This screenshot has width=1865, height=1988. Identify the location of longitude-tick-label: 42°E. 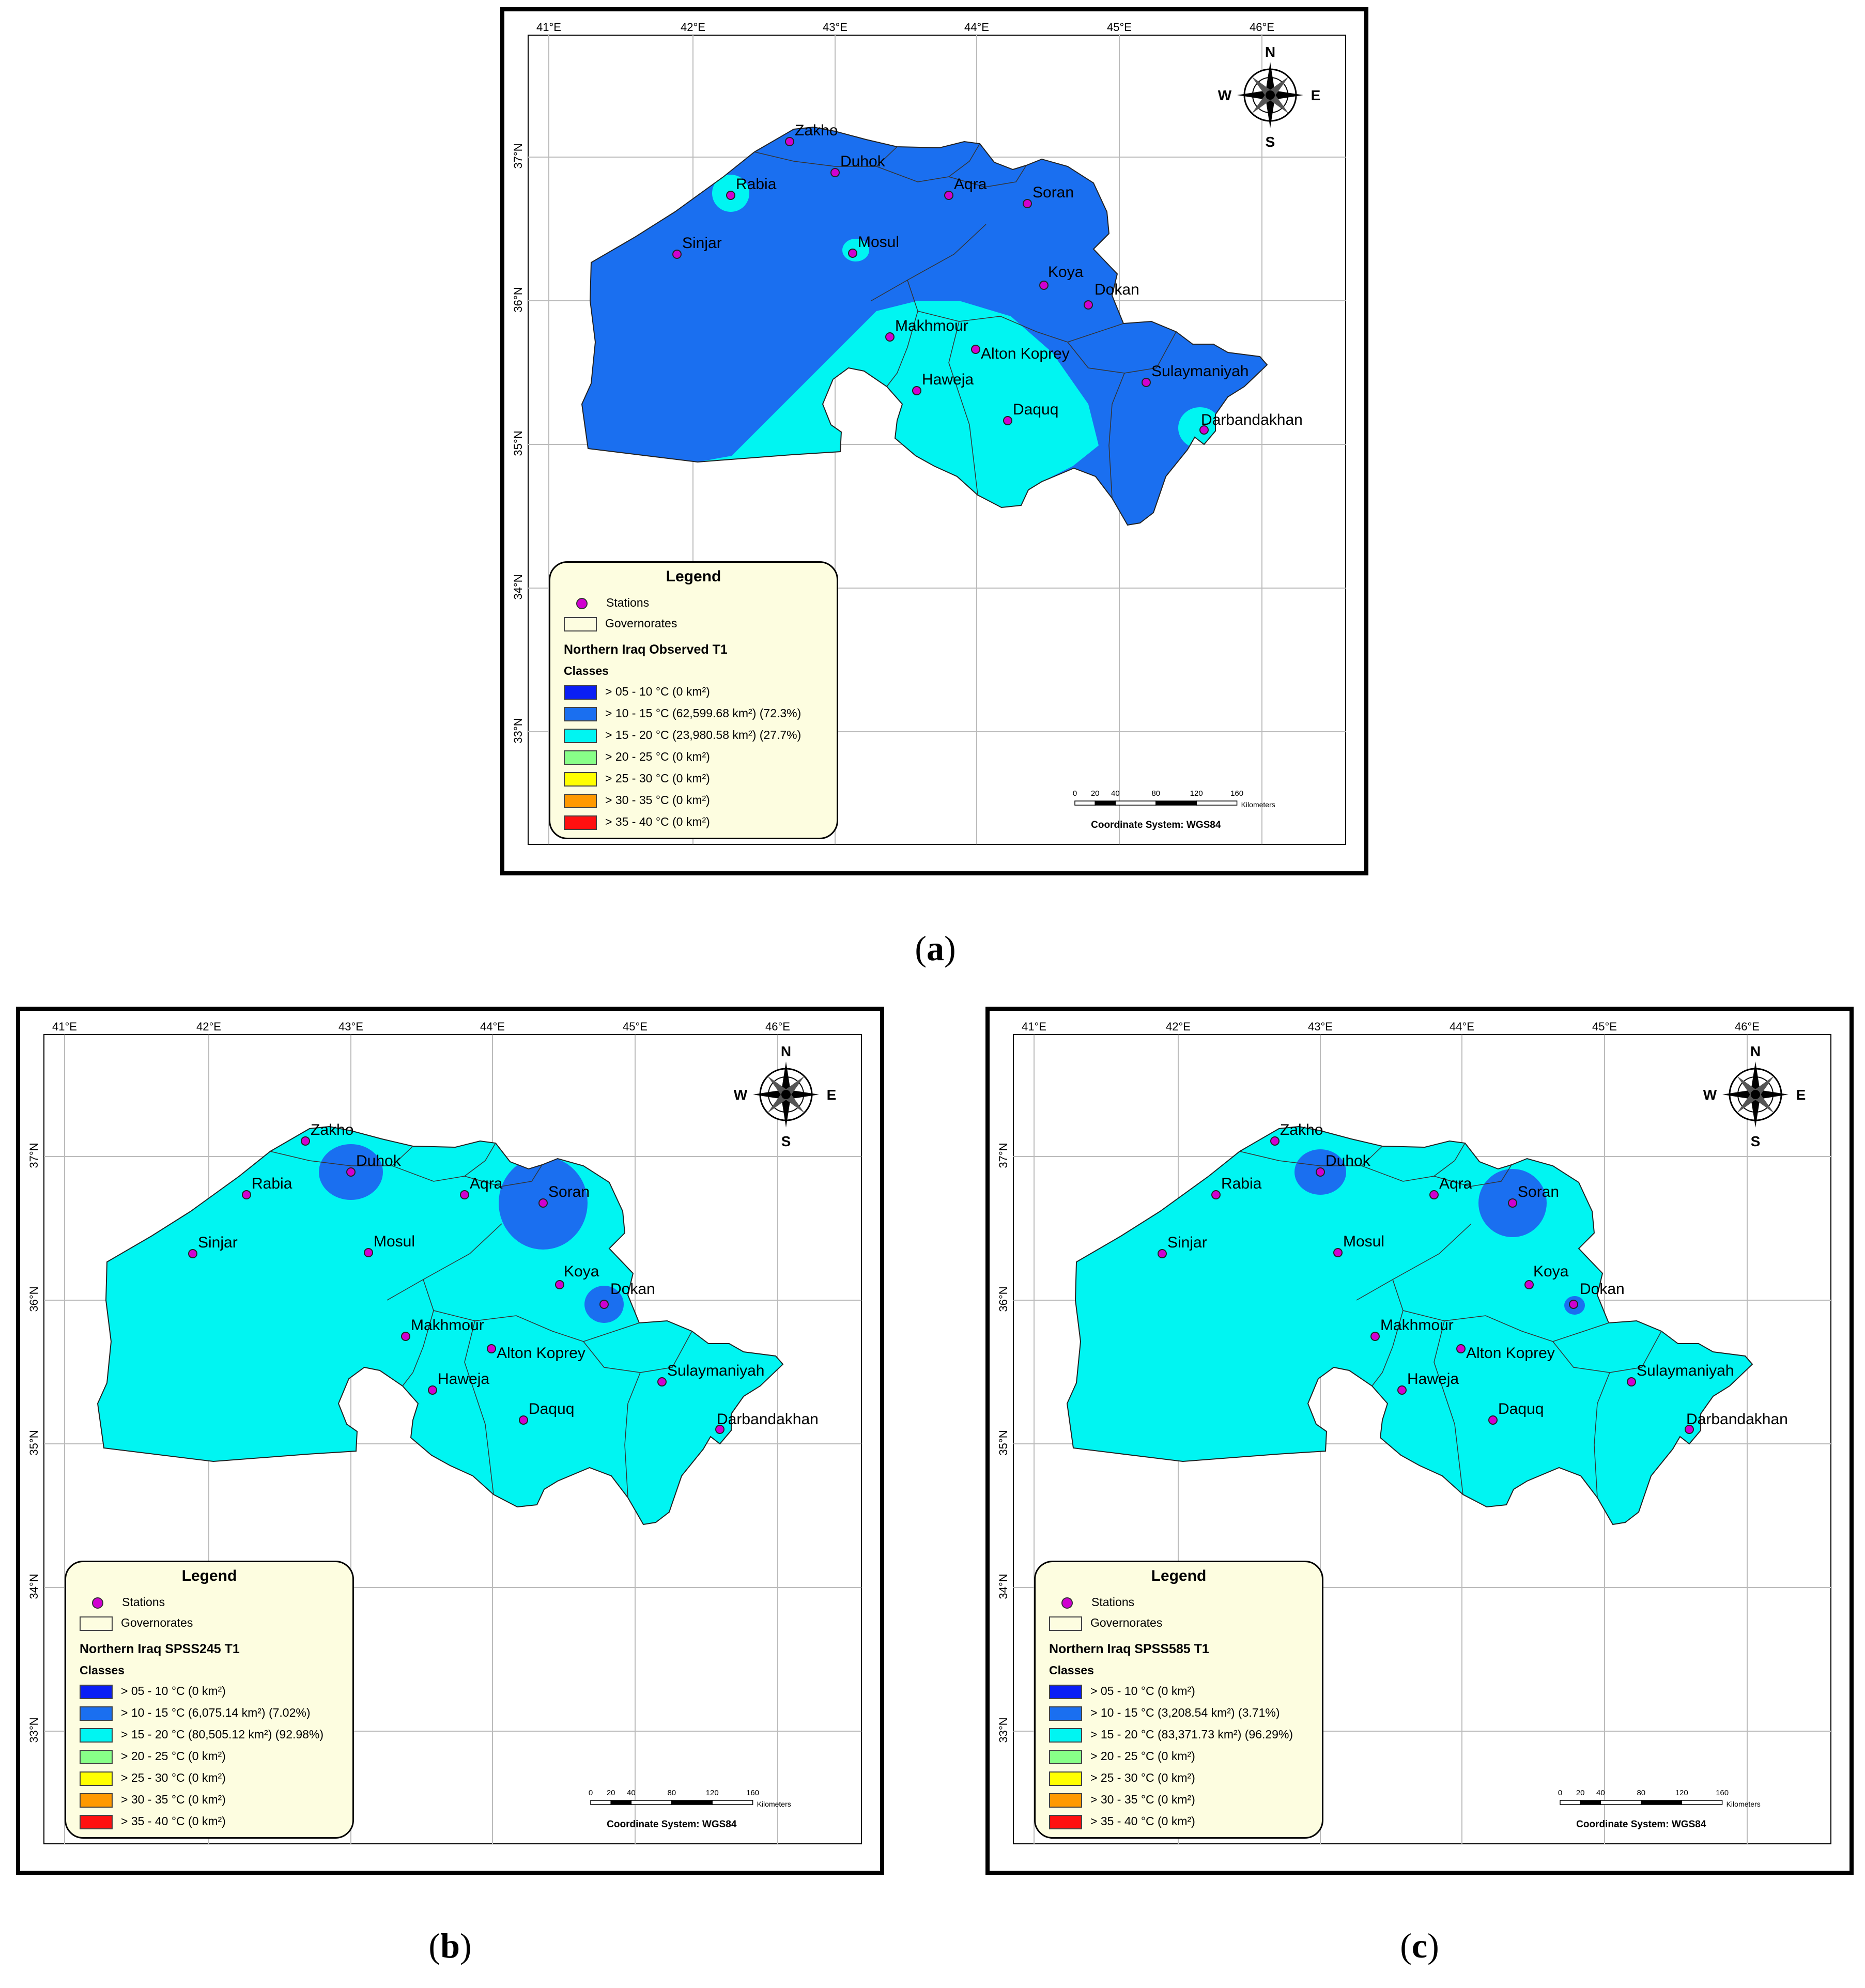
(1179, 1026).